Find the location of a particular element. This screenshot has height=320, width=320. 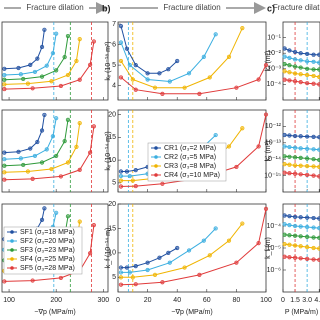

legend-label: SF1 (σ₃=18 MPa) is located at coordinates (47, 232).